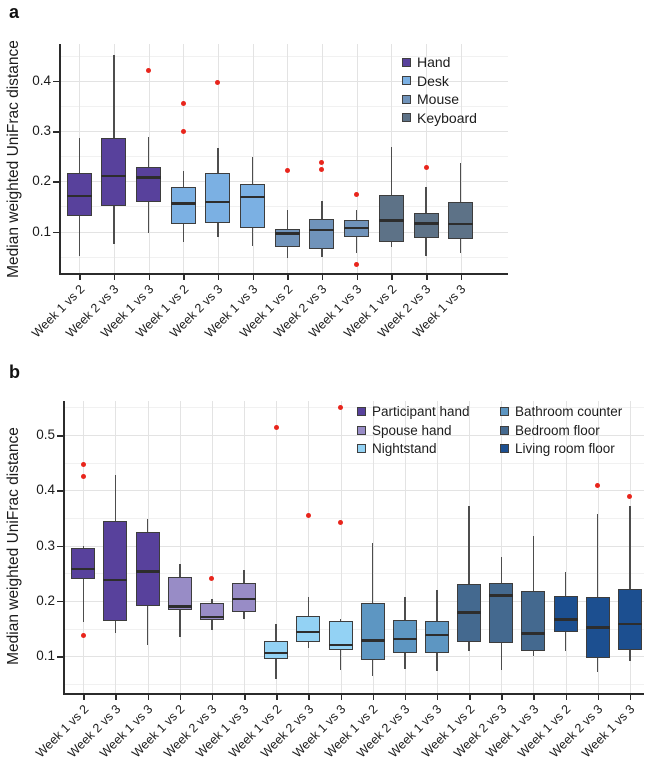 Image resolution: width=649 pixels, height=769 pixels. I want to click on legend-item: Desk, so click(425, 81).